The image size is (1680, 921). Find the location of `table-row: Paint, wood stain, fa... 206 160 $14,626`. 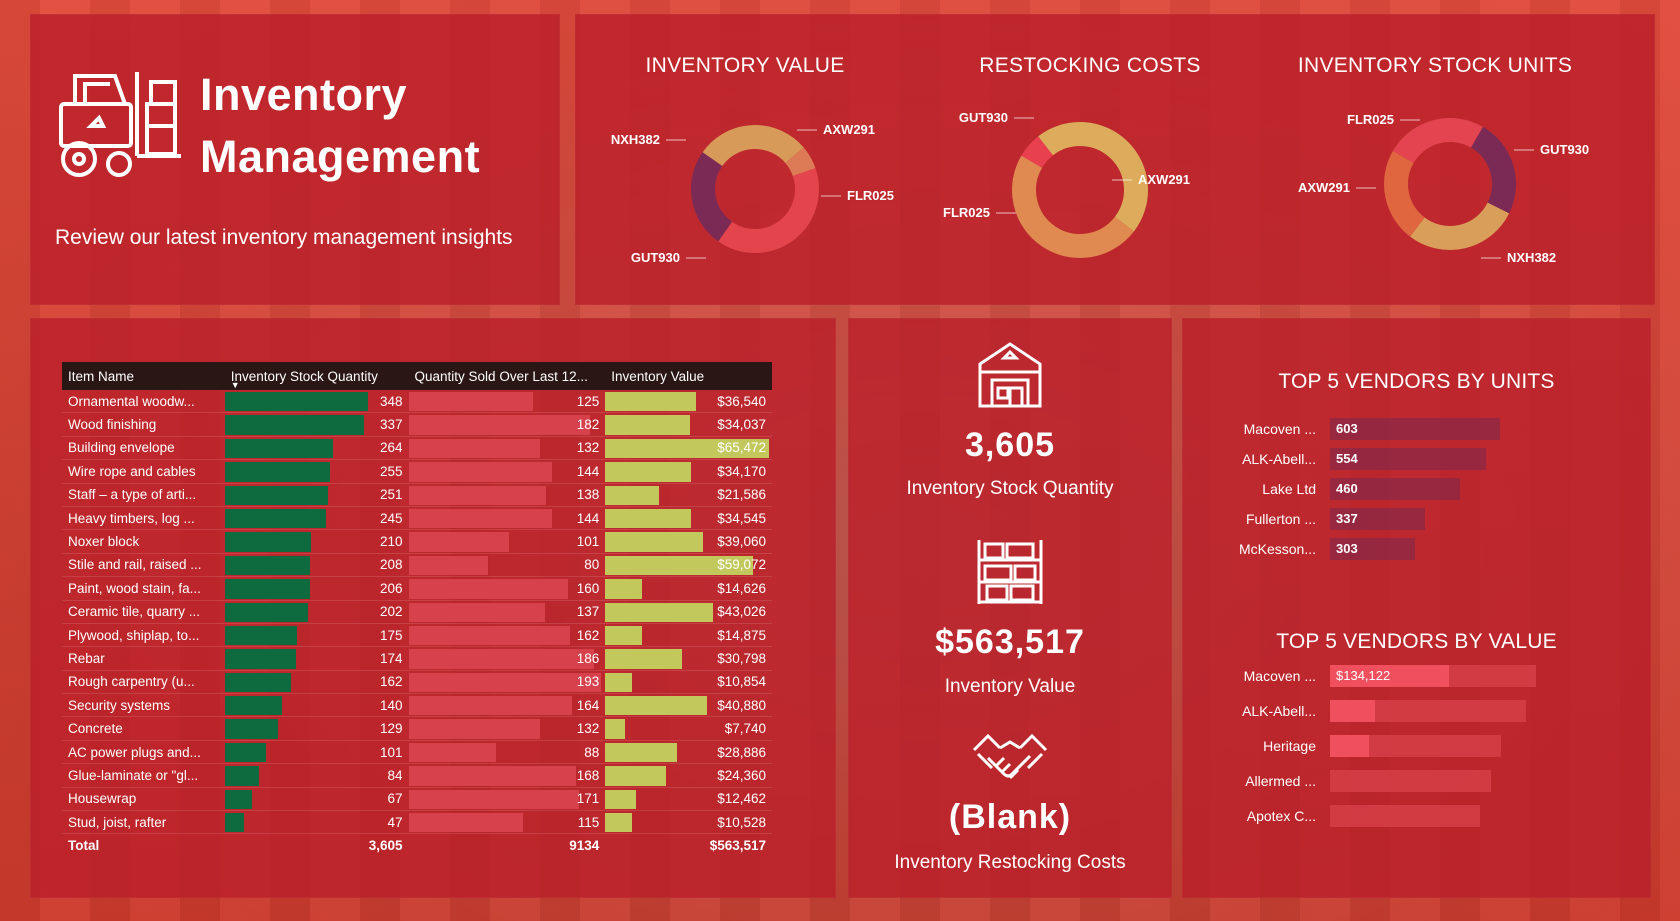

table-row: Paint, wood stain, fa... 206 160 $14,626 is located at coordinates (417, 588).